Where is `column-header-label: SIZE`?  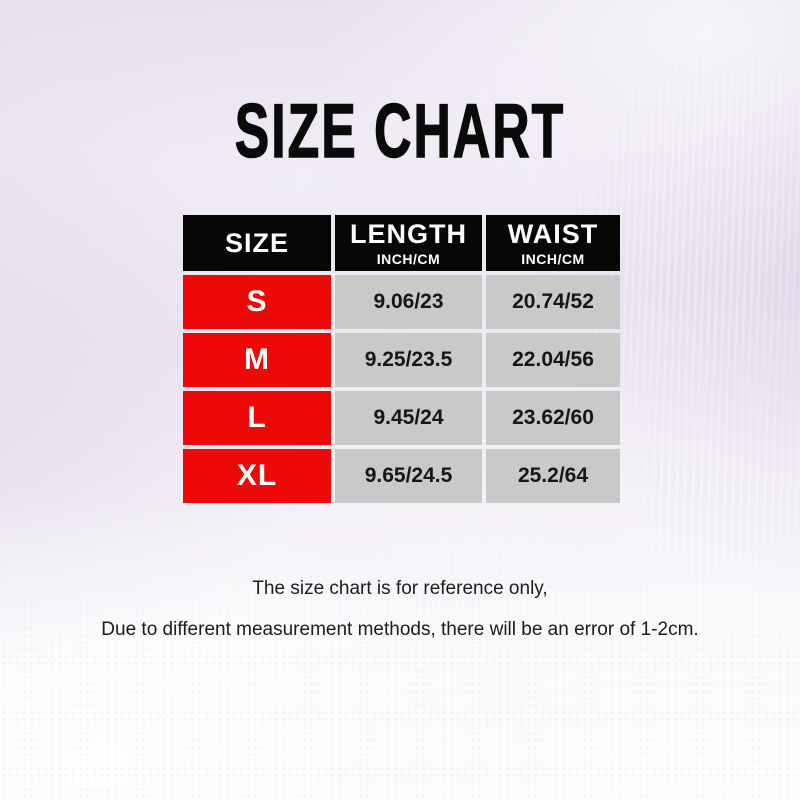
column-header-label: SIZE is located at coordinates (256, 242).